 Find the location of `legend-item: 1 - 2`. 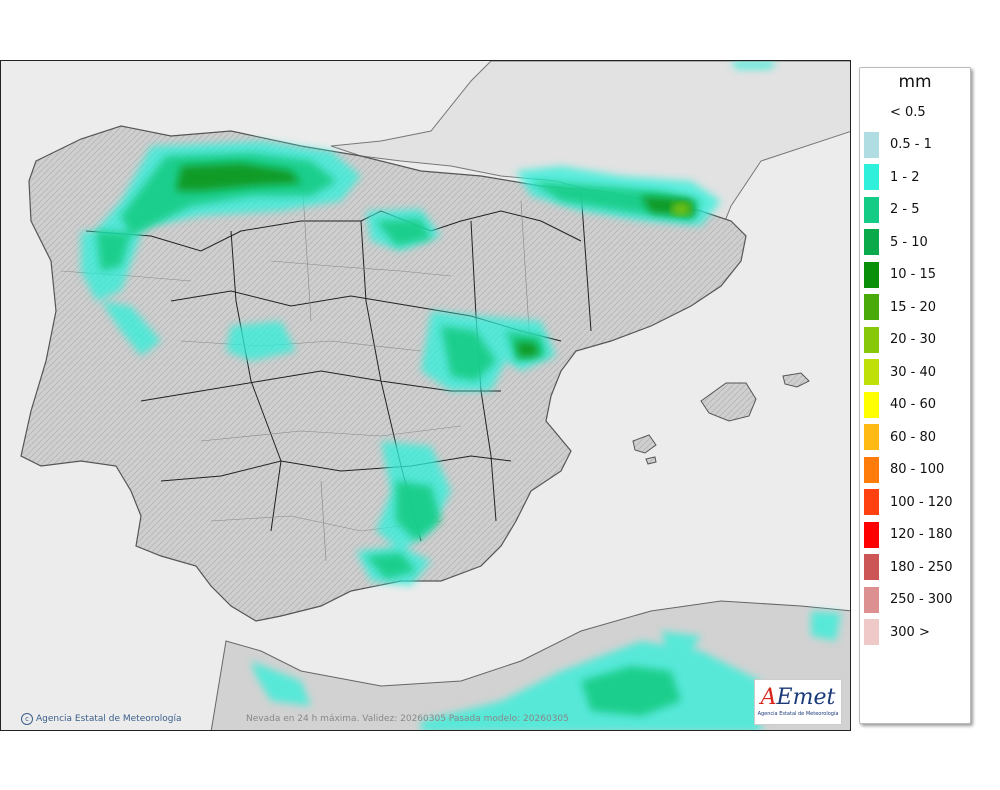

legend-item: 1 - 2 is located at coordinates (915, 177).